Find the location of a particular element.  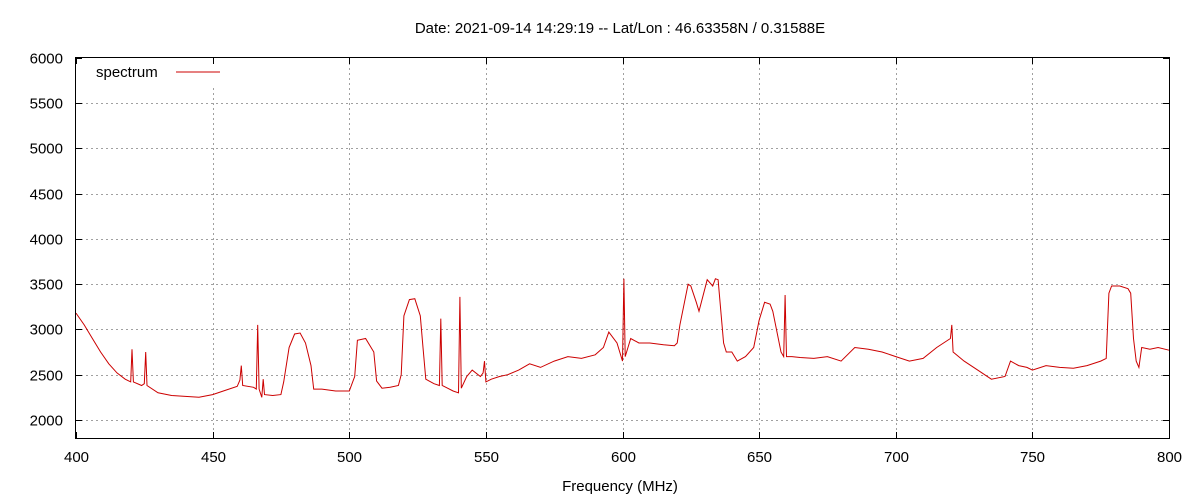

y-tick-label: 4500 is located at coordinates (46, 195).